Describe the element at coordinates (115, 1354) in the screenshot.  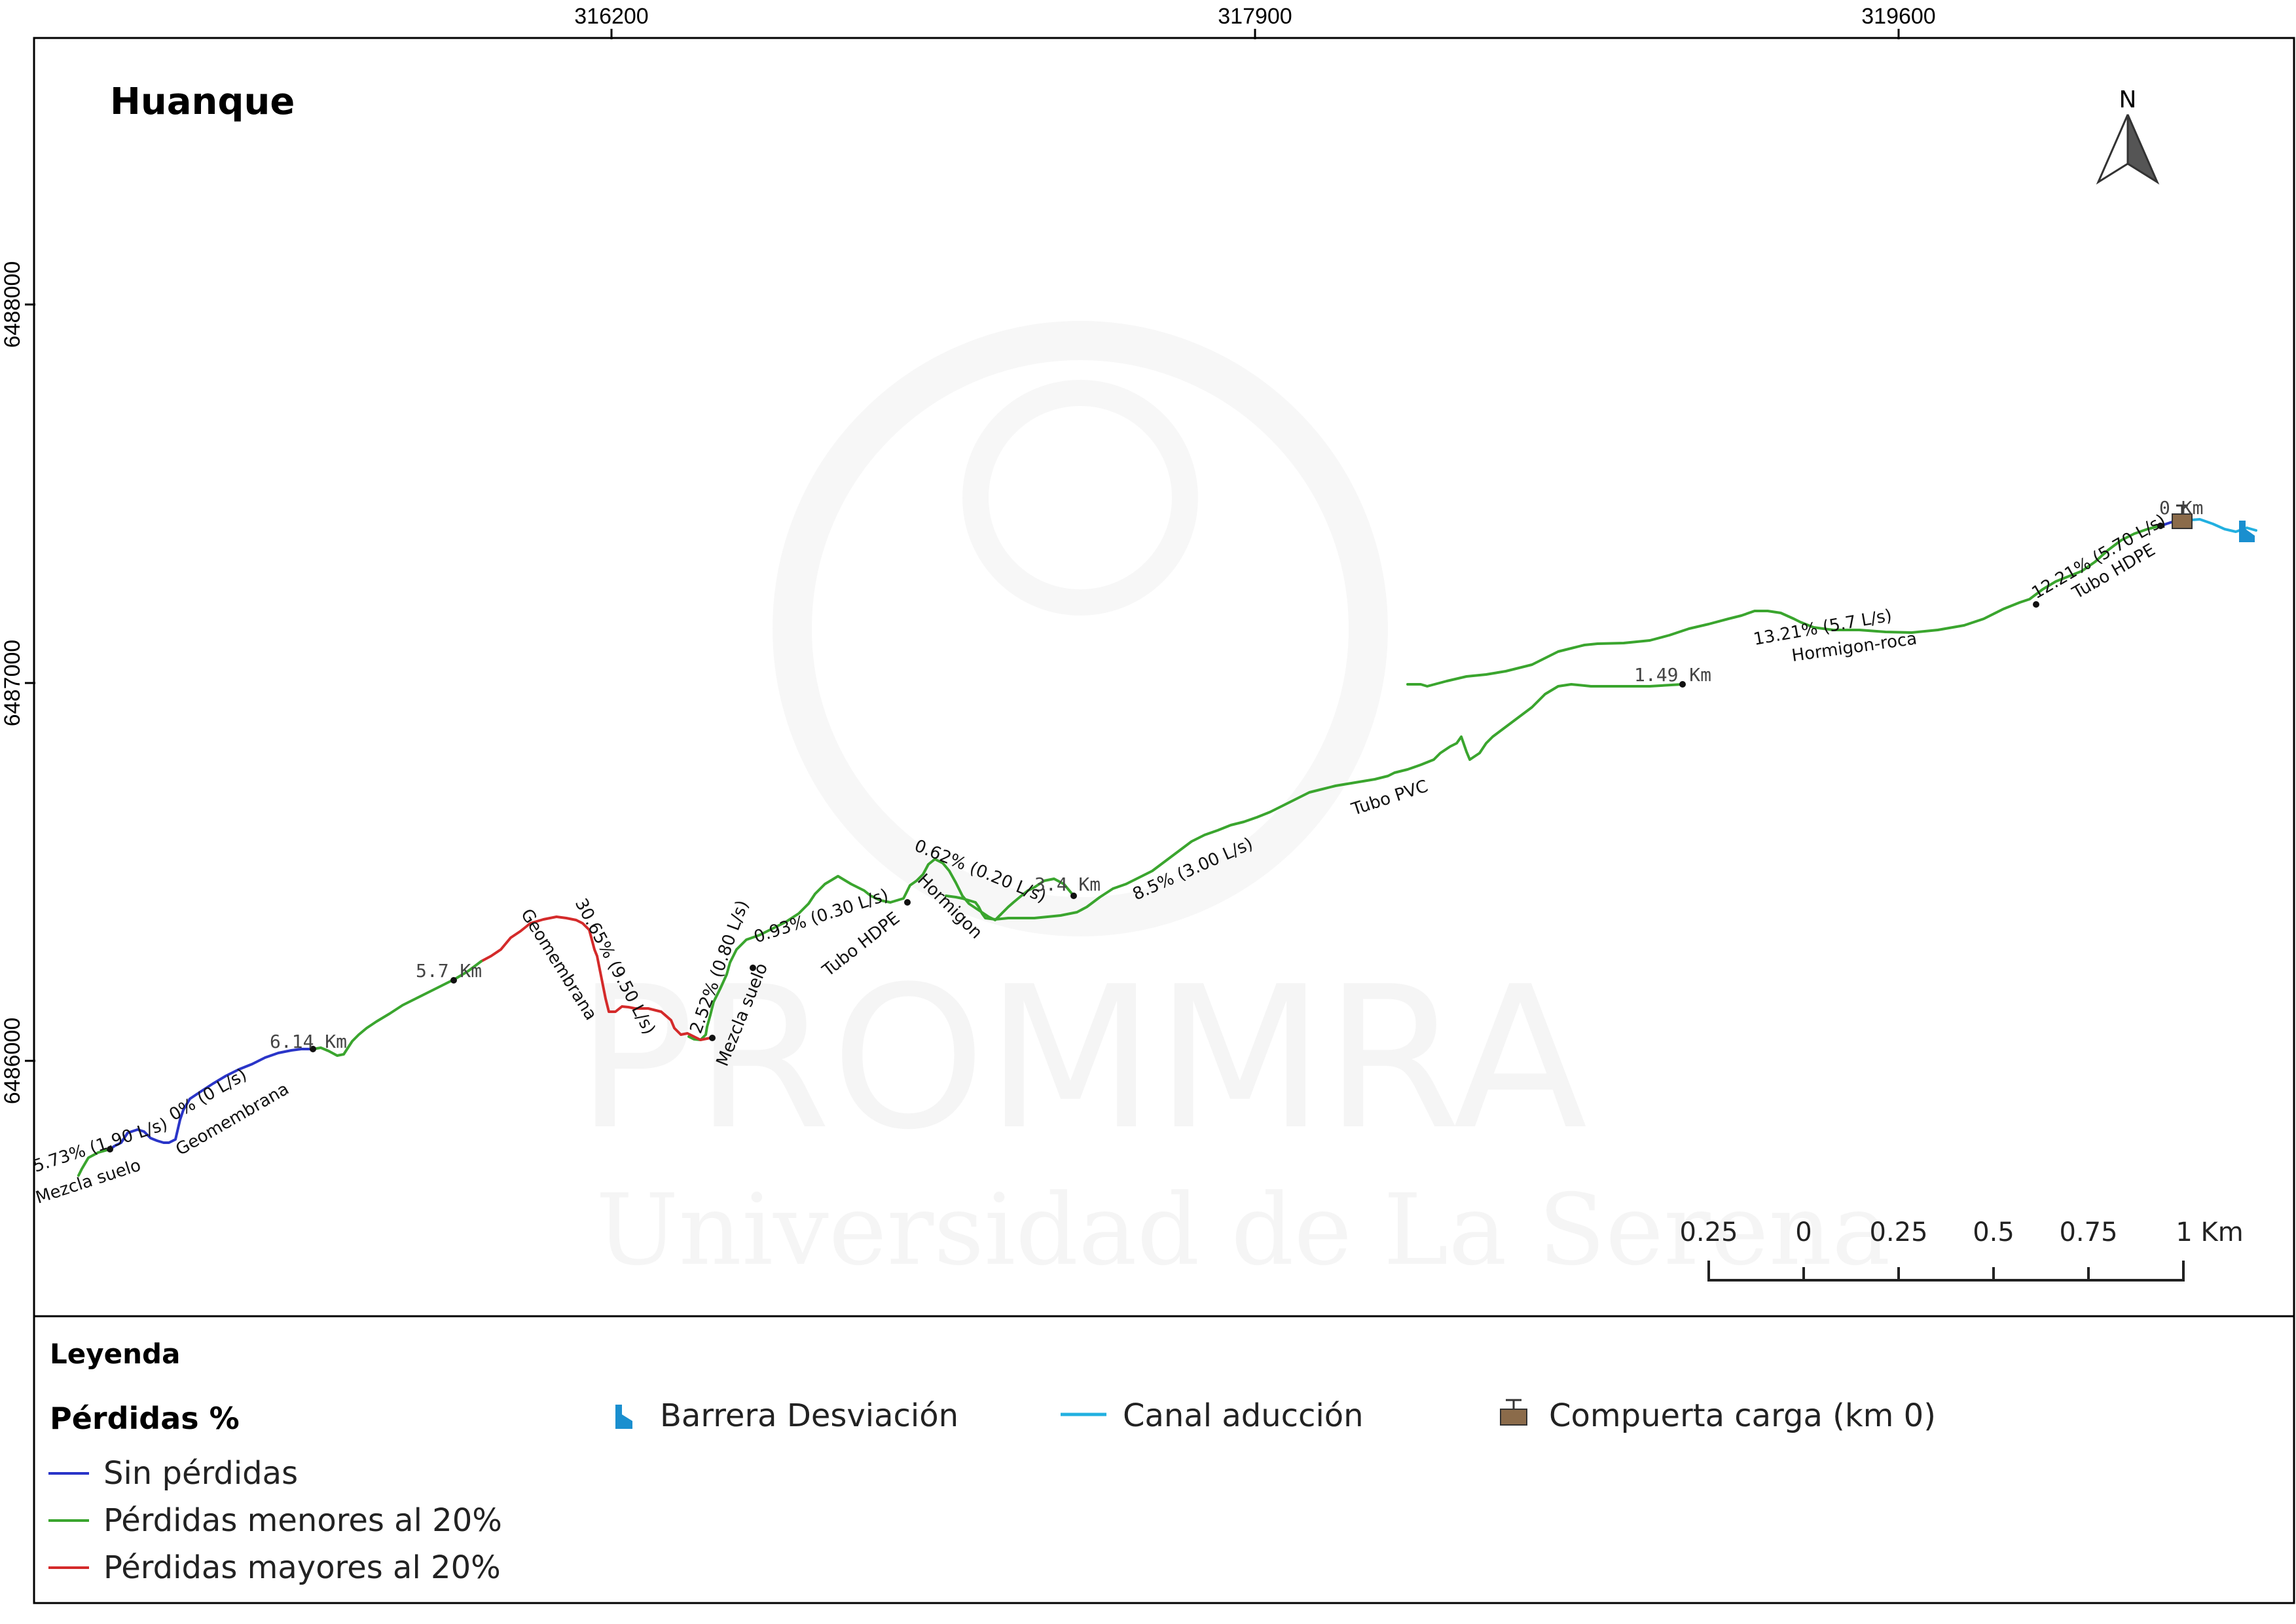
I see `legend-title: Leyenda` at that location.